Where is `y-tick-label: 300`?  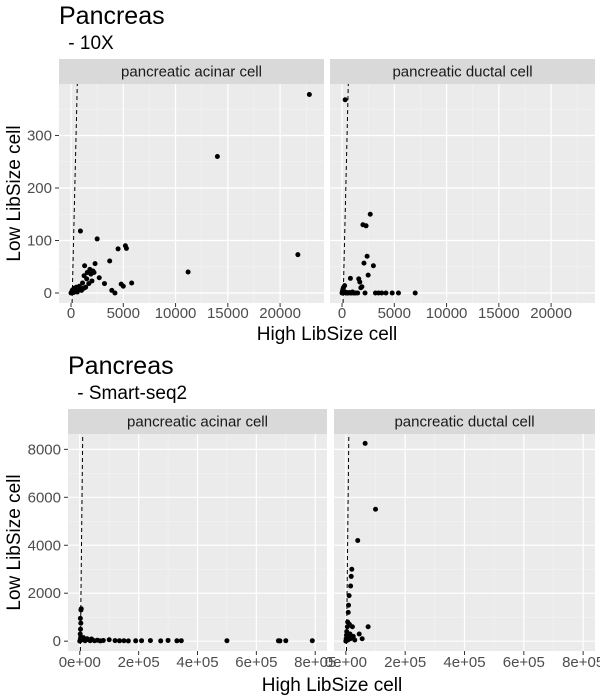
y-tick-label: 300 is located at coordinates (39, 135).